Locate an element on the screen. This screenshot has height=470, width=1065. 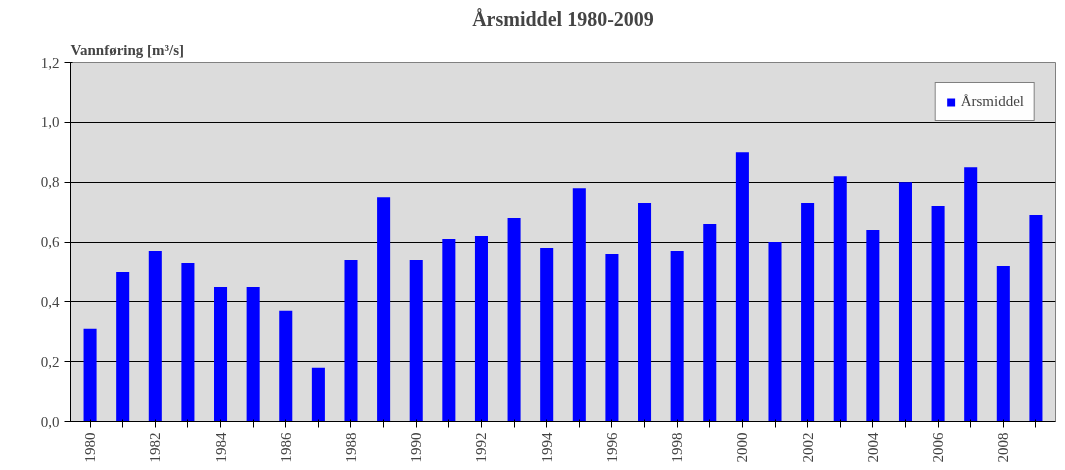
x-tick-label: 1994 is located at coordinates (546, 447).